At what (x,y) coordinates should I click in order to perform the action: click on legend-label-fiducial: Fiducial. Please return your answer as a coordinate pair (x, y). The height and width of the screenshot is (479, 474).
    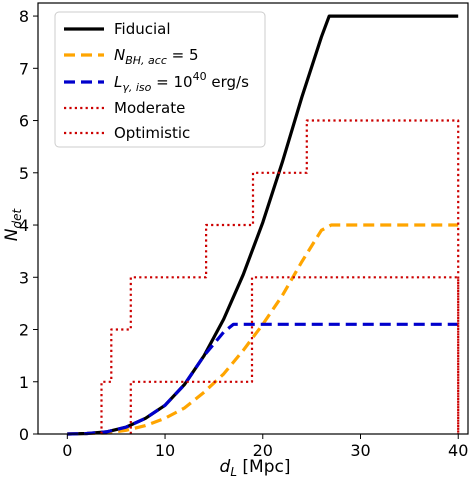
    Looking at the image, I should click on (142, 29).